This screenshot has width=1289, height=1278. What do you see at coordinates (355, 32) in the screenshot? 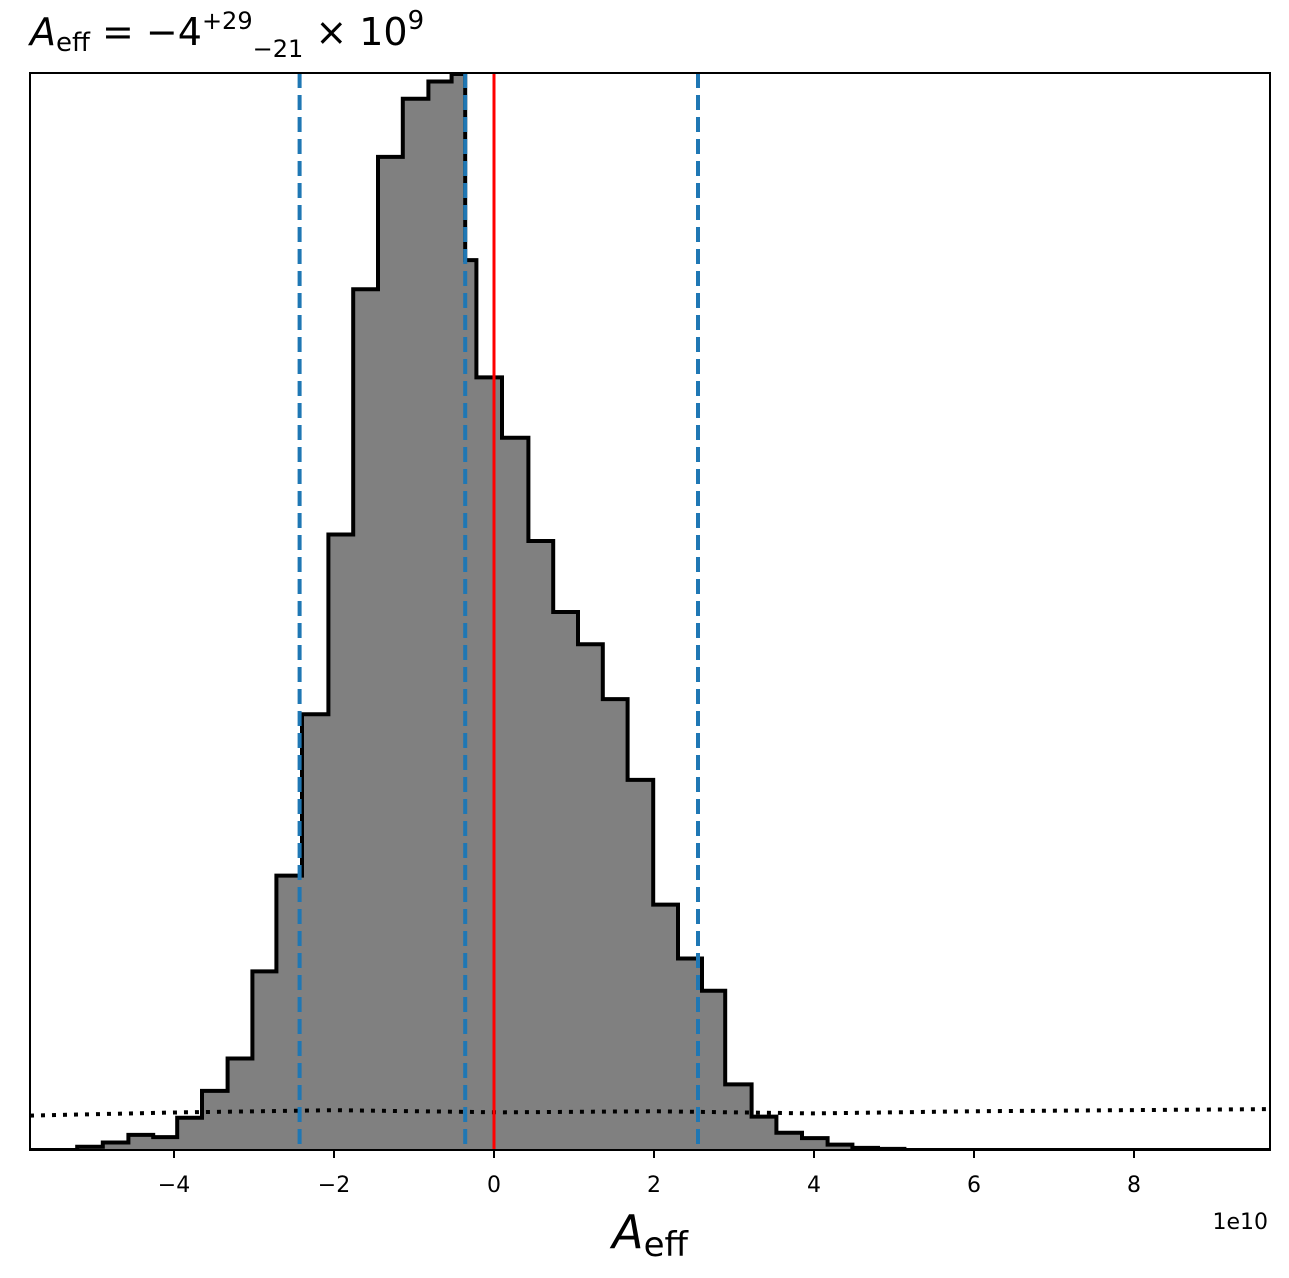
I see `title-times: × 10` at bounding box center [355, 32].